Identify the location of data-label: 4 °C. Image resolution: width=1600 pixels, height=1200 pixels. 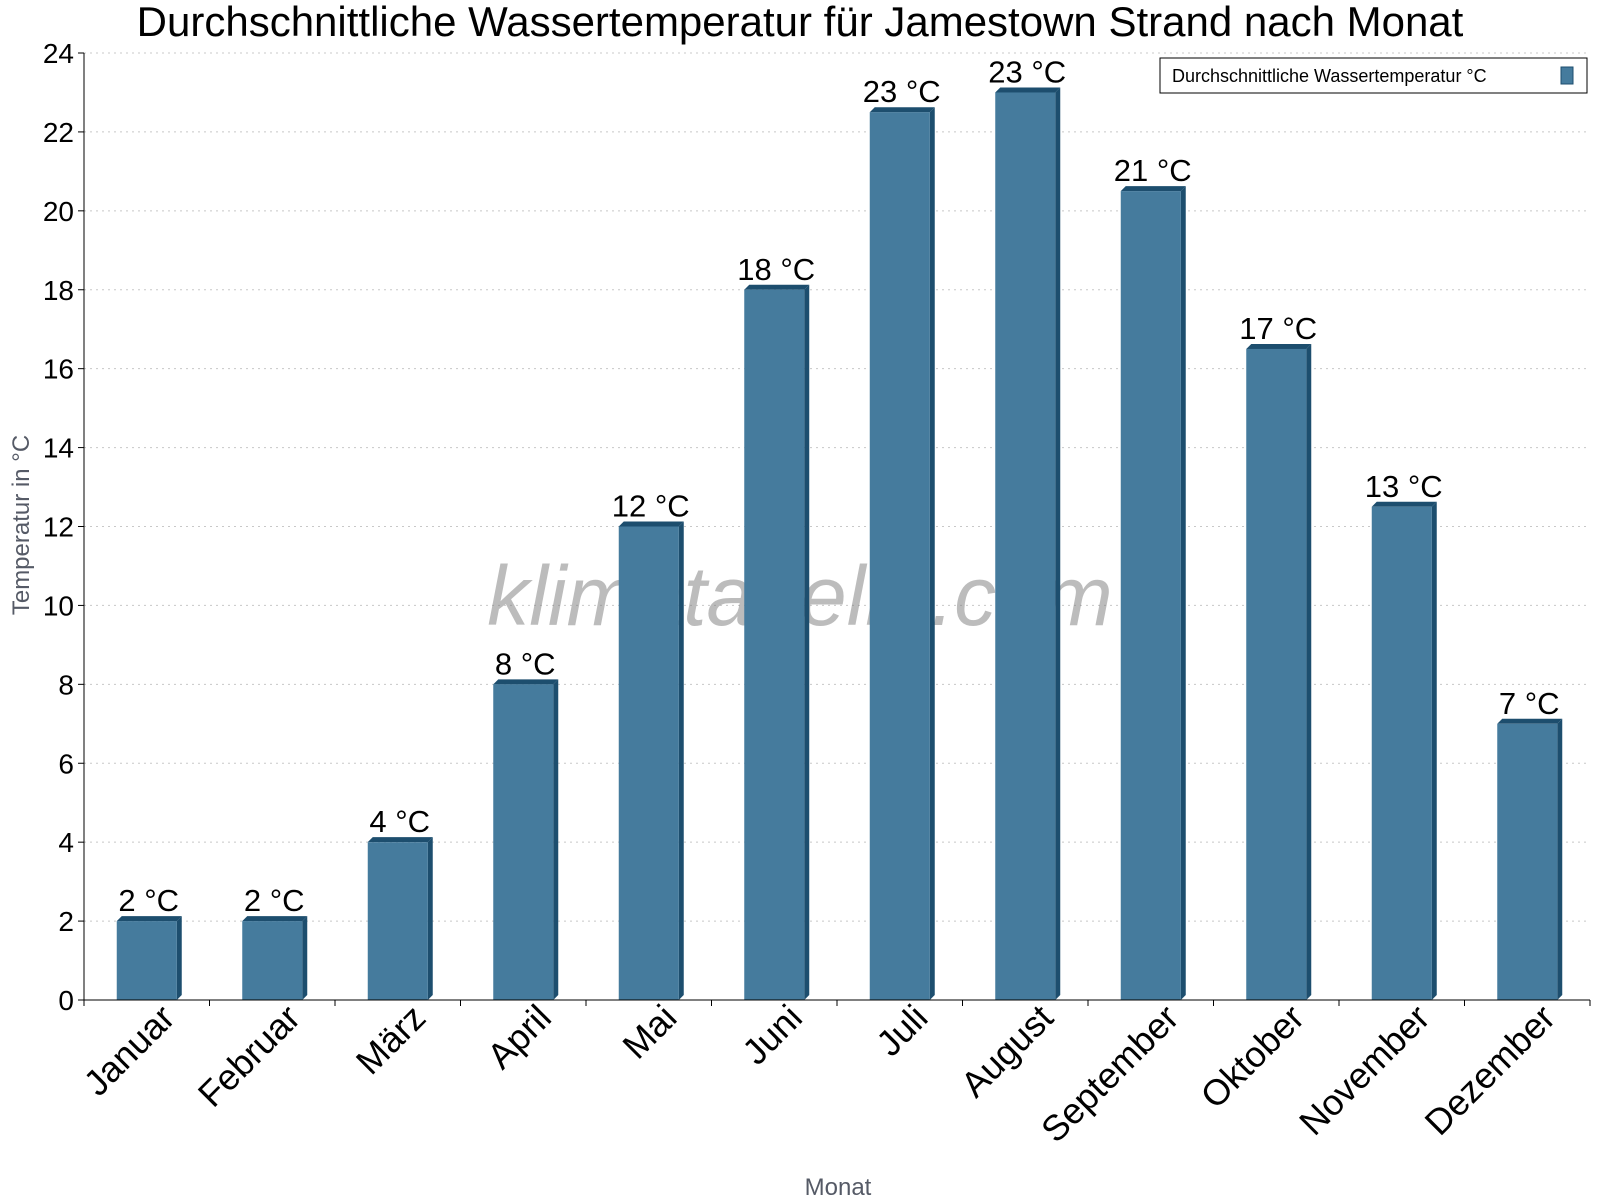
(399, 821).